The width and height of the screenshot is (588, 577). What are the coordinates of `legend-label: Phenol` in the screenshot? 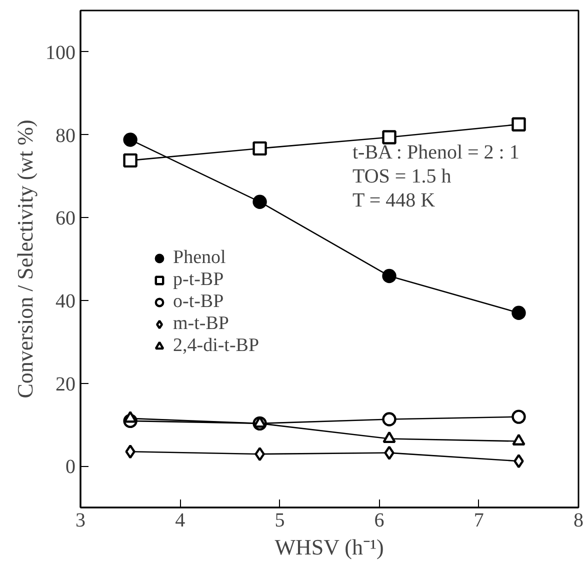 It's located at (199, 258).